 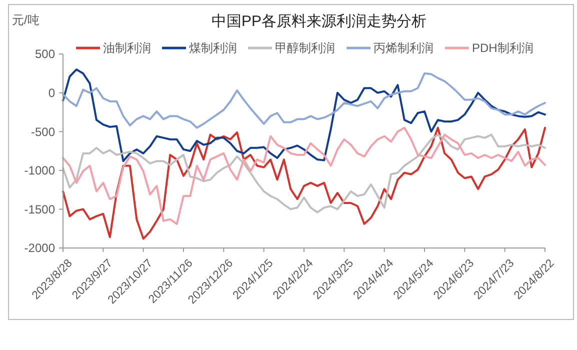 What do you see at coordinates (127, 48) in the screenshot?
I see `legend-label: 油制利润` at bounding box center [127, 48].